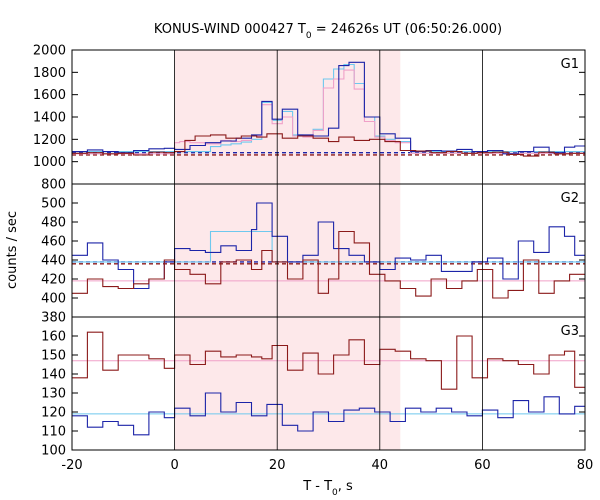  What do you see at coordinates (53, 356) in the screenshot?
I see `y-tick-label: 150` at bounding box center [53, 356].